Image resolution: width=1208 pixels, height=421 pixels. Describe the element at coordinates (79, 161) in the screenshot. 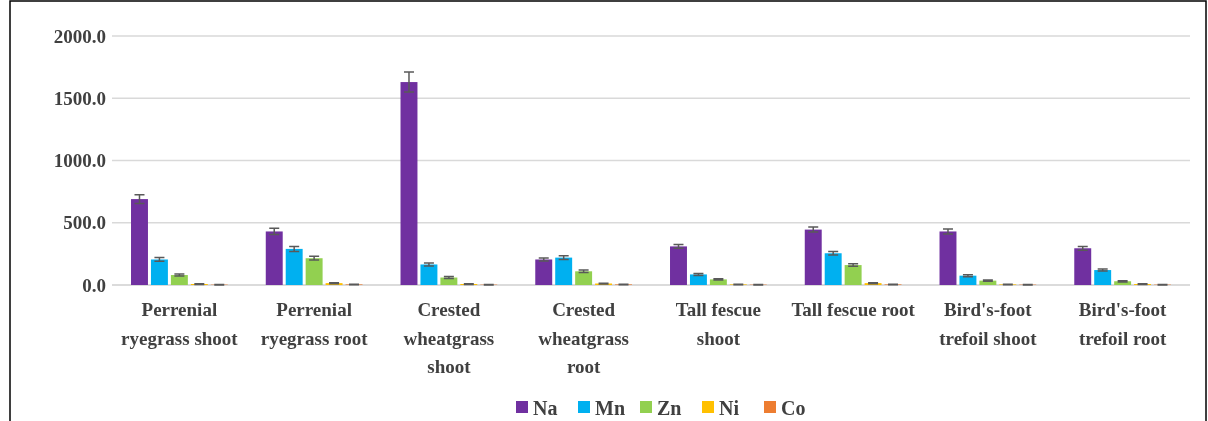

I see `y-tick-label: 1000.0` at that location.